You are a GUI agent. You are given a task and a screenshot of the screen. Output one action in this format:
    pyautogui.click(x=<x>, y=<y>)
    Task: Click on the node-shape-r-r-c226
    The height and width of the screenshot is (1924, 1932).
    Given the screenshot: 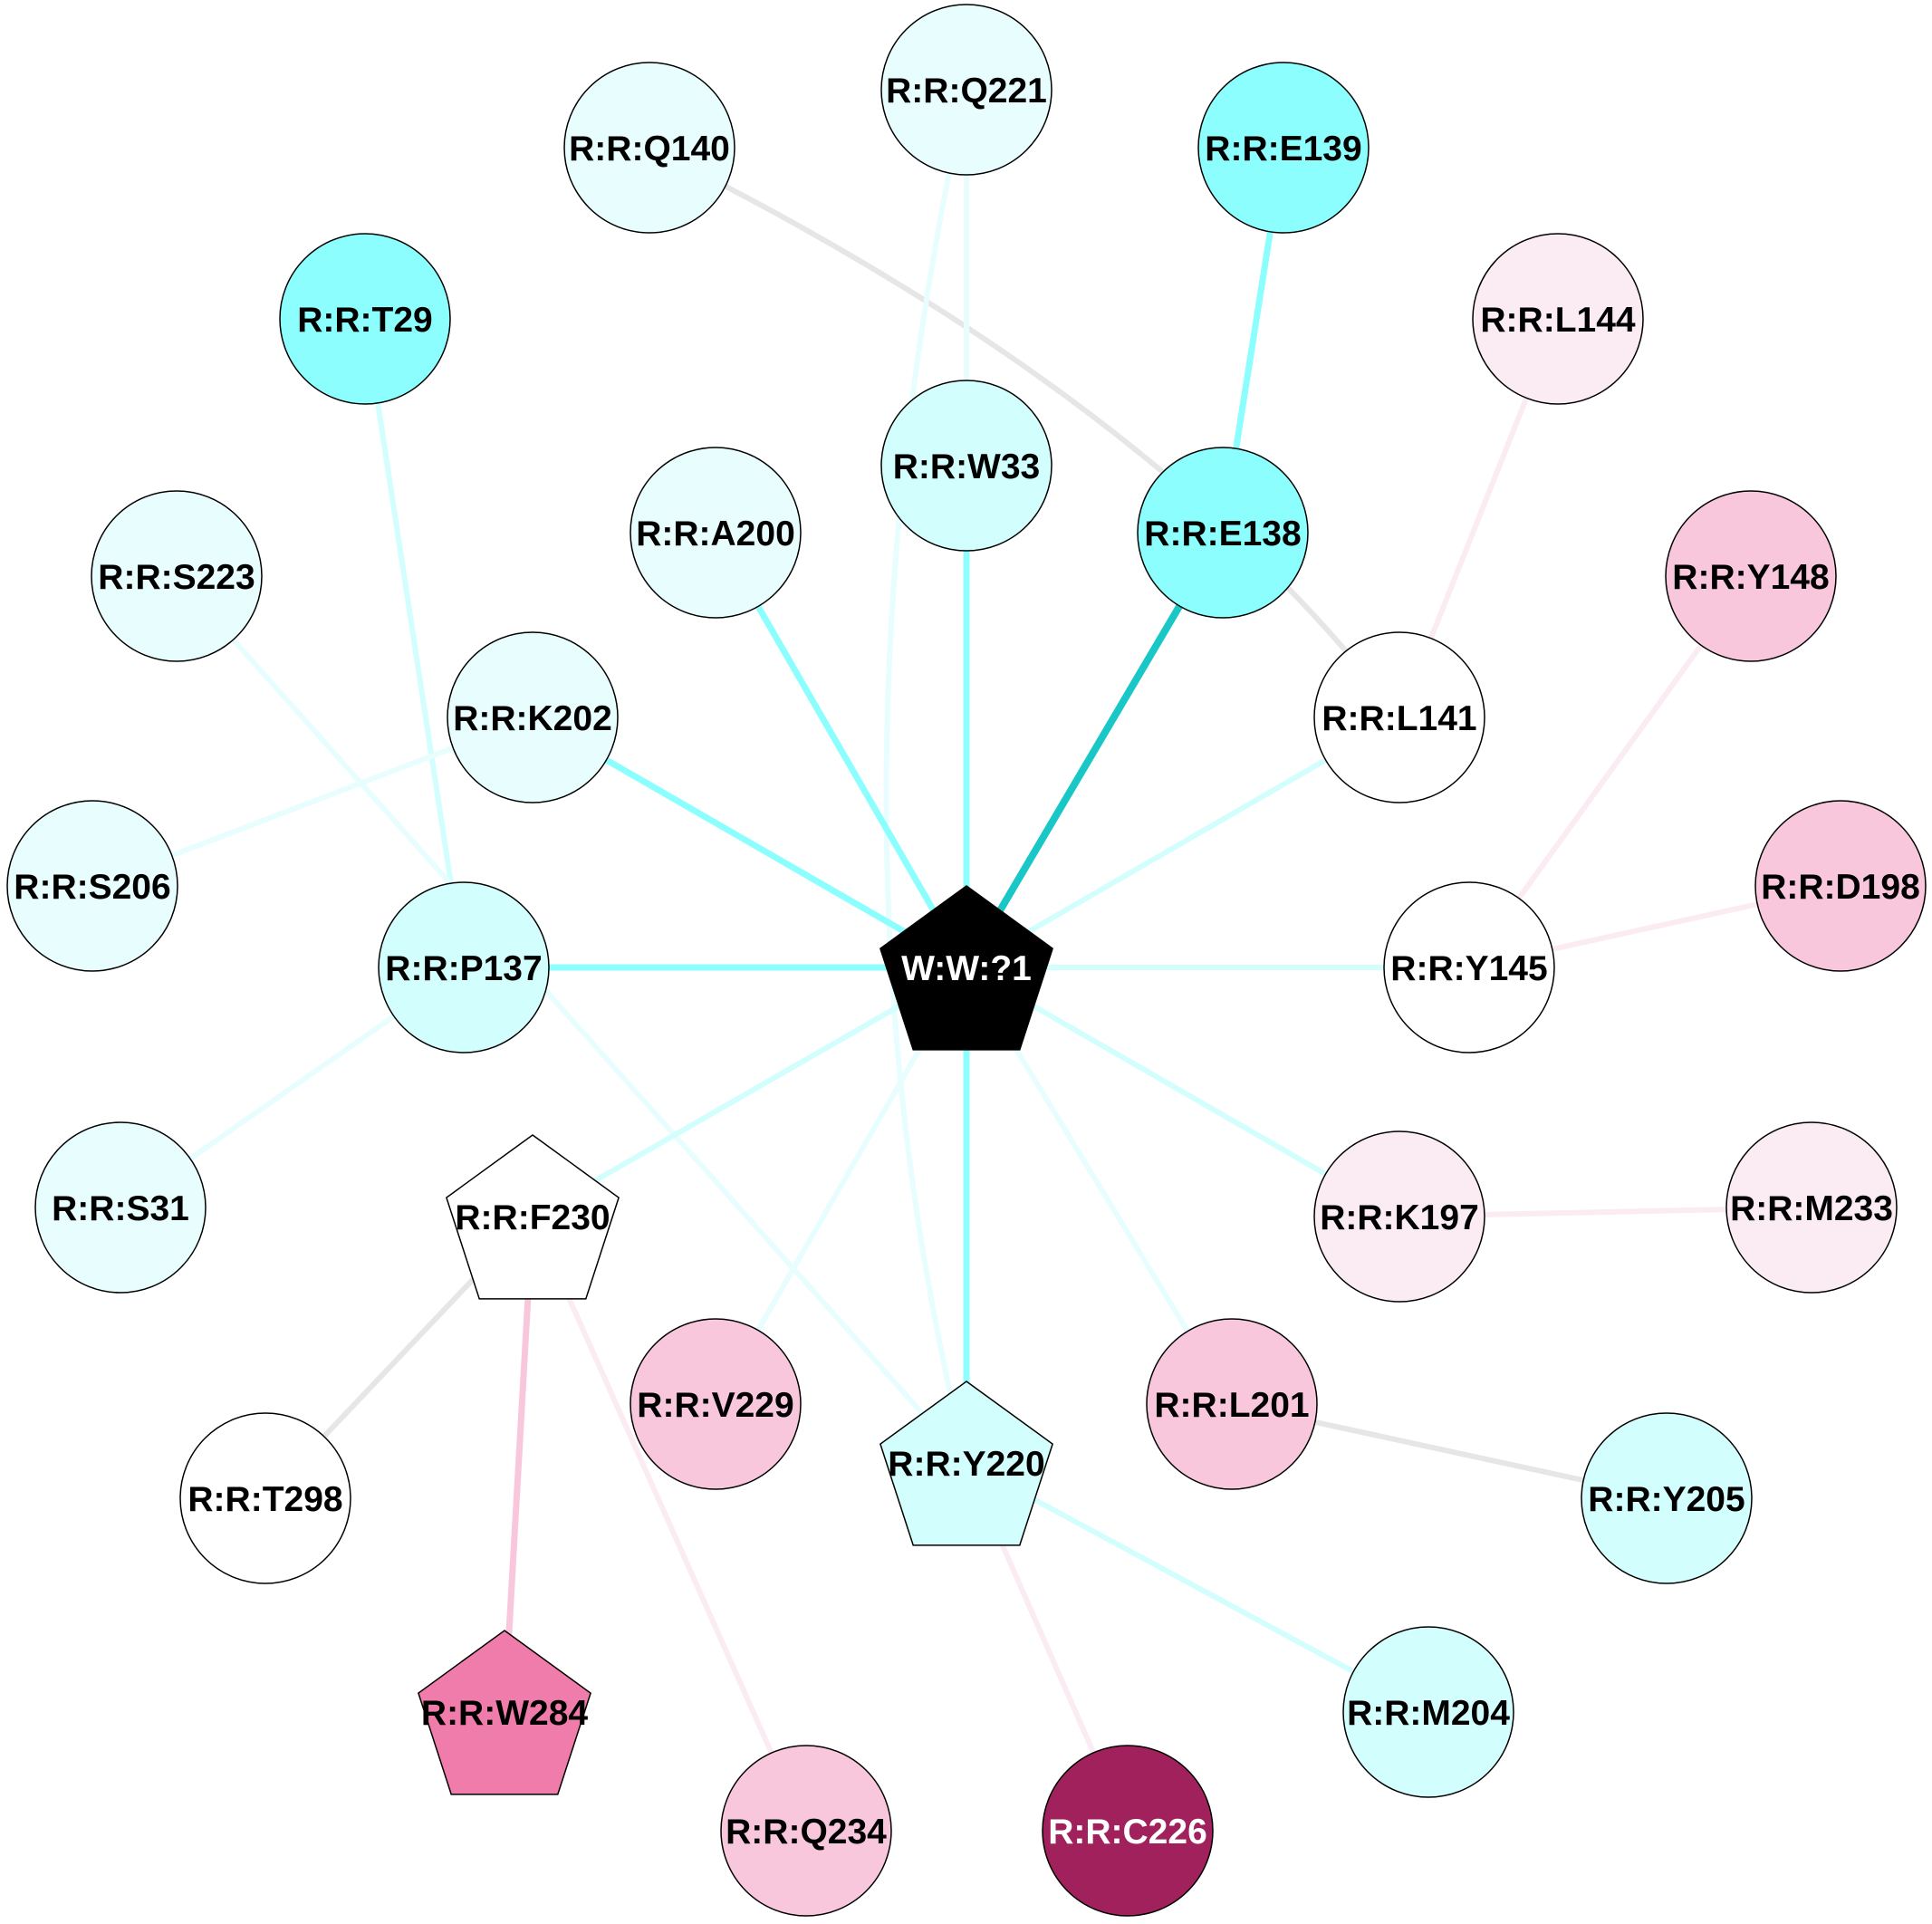 What is the action you would take?
    pyautogui.click(x=1128, y=1831)
    